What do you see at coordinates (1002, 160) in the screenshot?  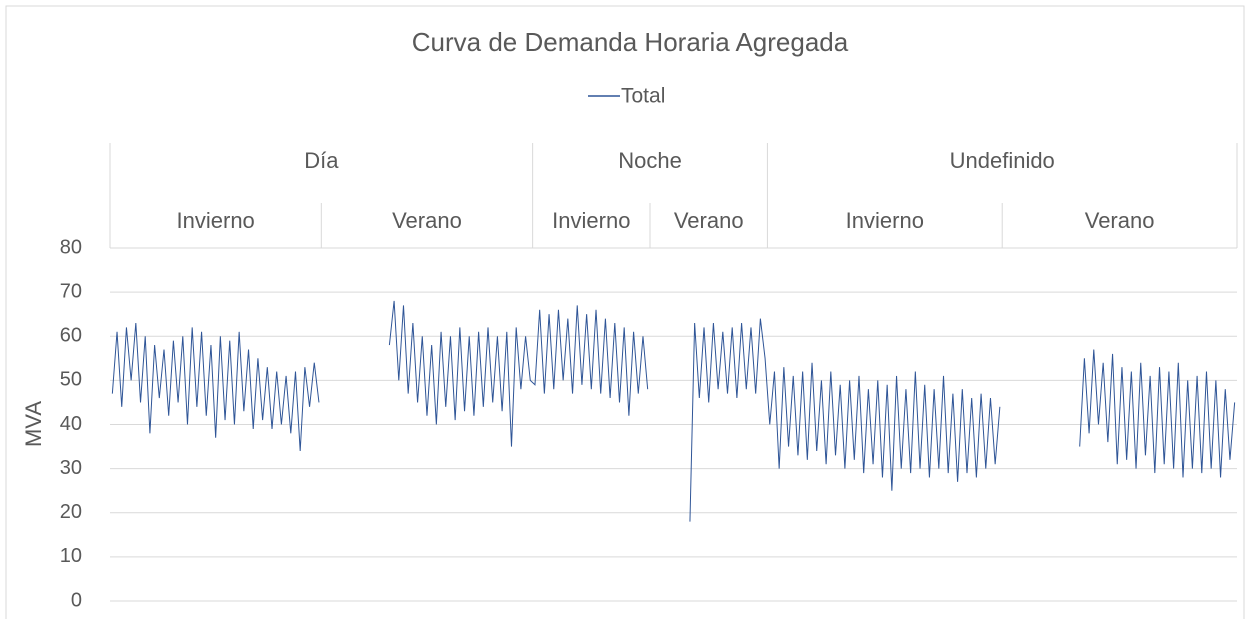 I see `category-group-label: Undefinido` at bounding box center [1002, 160].